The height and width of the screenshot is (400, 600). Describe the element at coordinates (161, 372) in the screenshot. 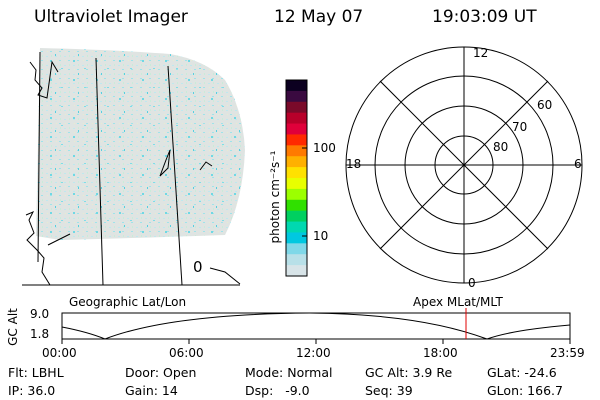

I see `info-door: Door: Open` at that location.